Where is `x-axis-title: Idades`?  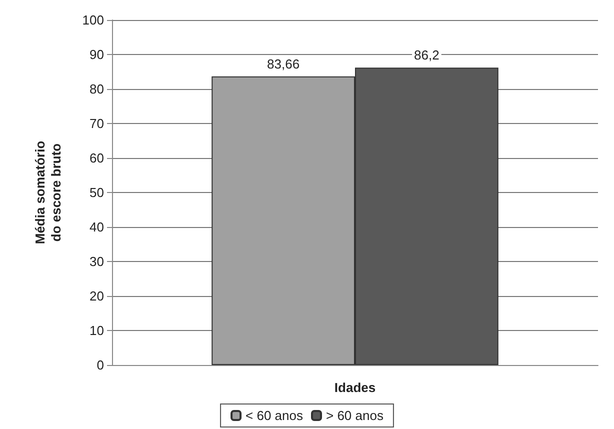 x-axis-title: Idades is located at coordinates (355, 387).